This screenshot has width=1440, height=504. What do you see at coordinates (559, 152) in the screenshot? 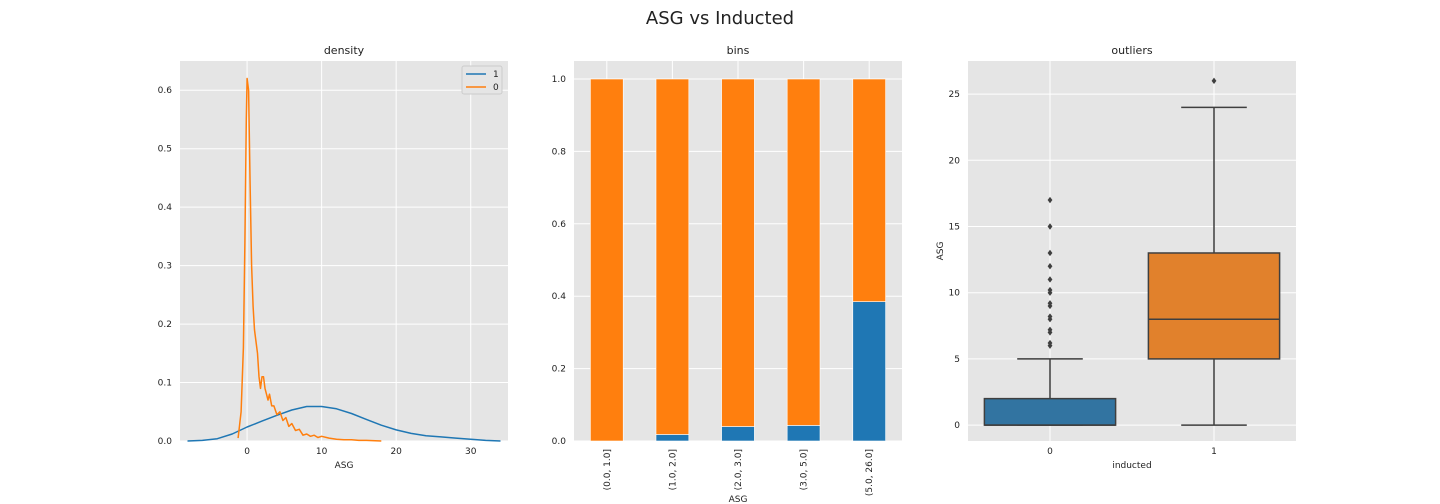
I see `bins-ytick-label: 0.8` at bounding box center [559, 152].